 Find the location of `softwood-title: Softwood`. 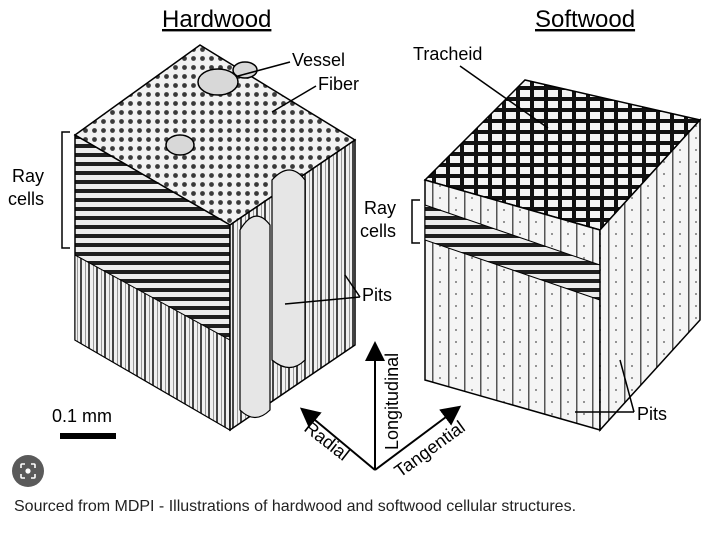

softwood-title: Softwood is located at coordinates (585, 19).